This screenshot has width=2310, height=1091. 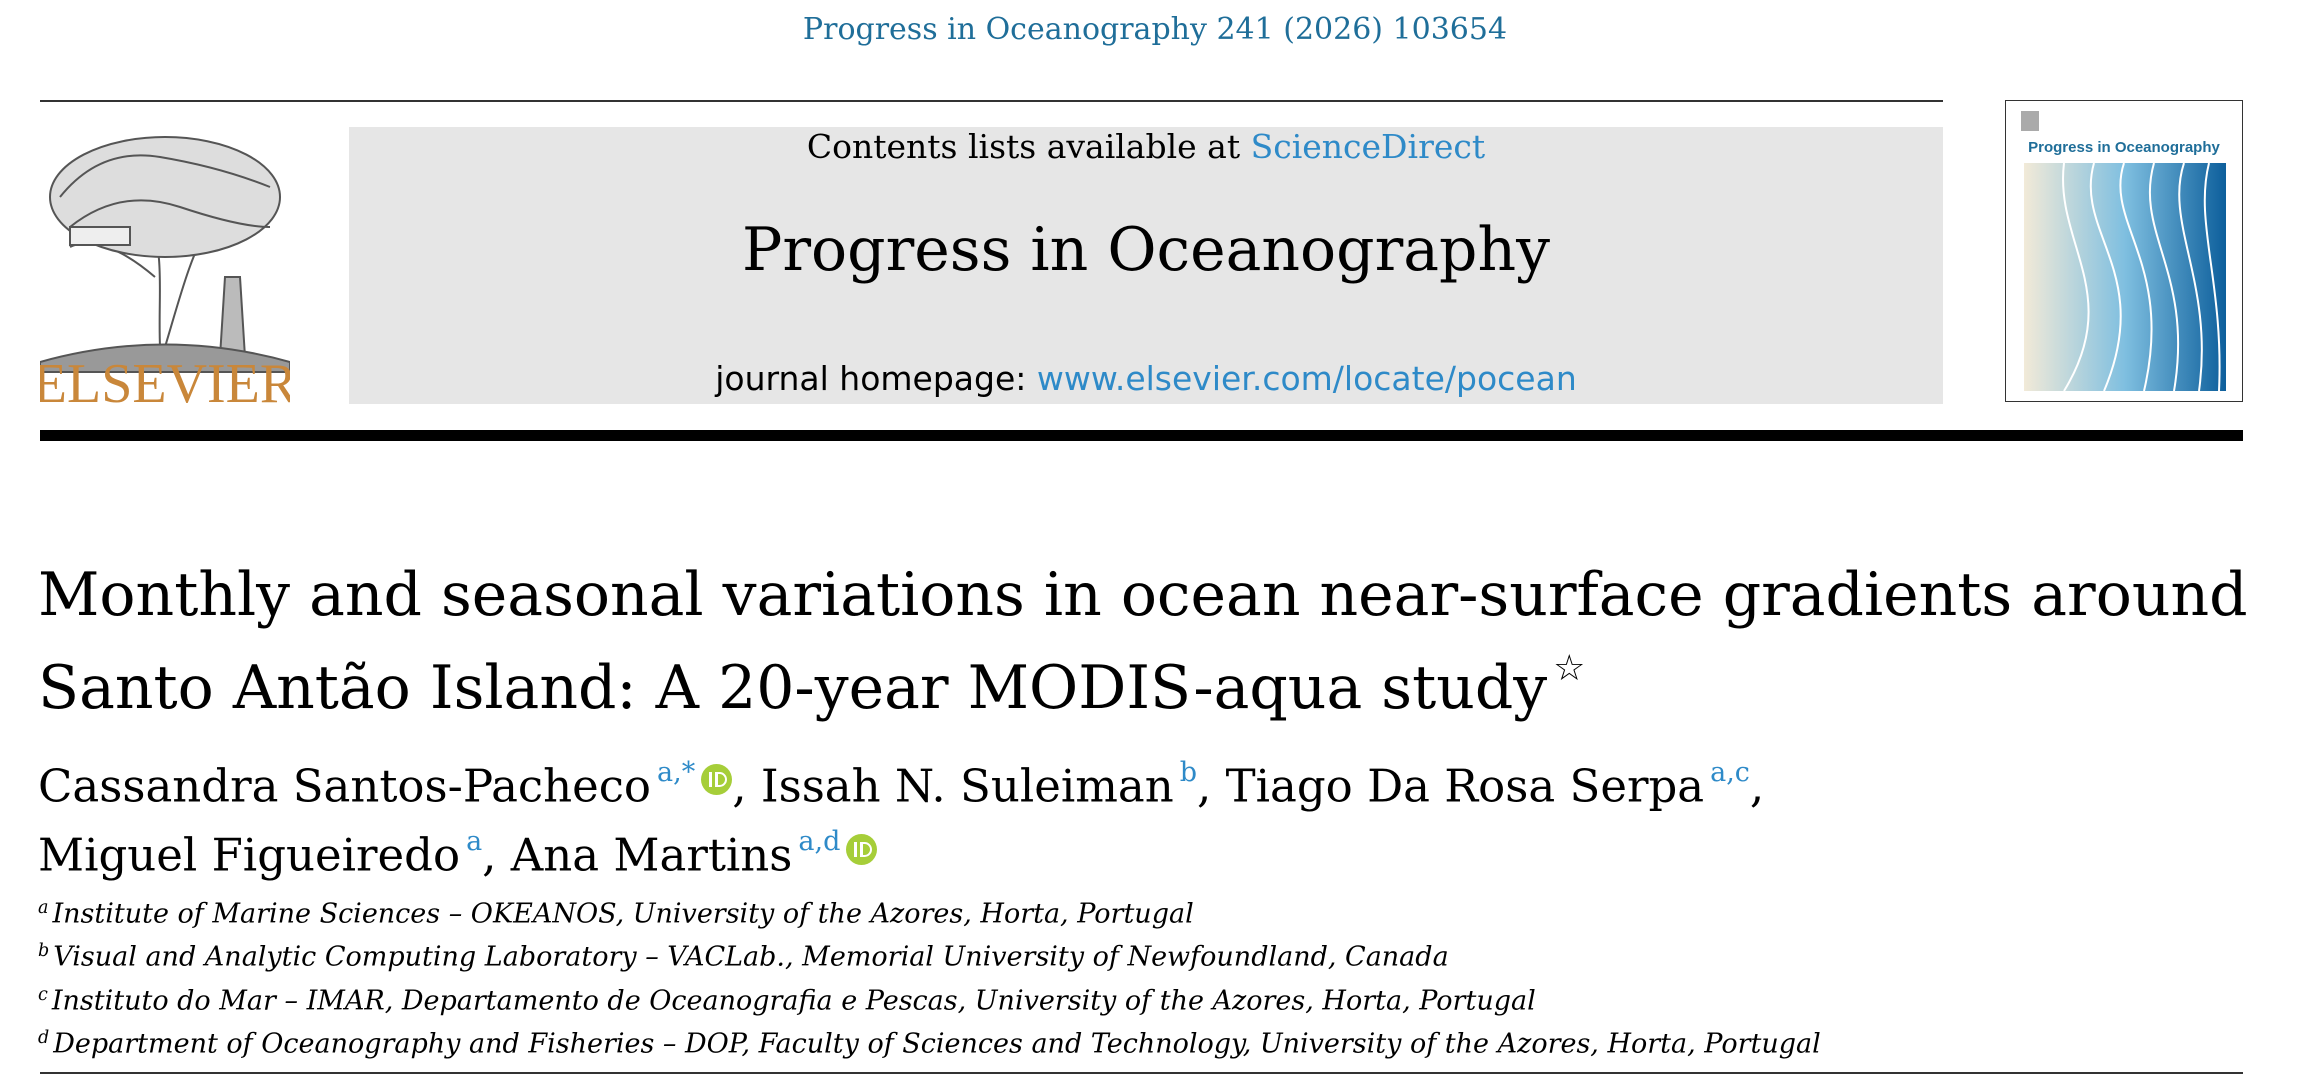 What do you see at coordinates (1141, 1073) in the screenshot?
I see `bottom-rule` at bounding box center [1141, 1073].